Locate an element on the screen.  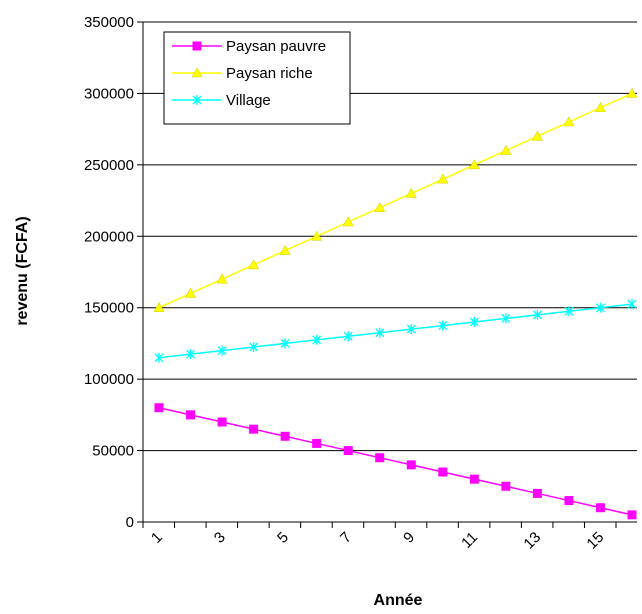
legend-item-paysan-pauvre: Paysan pauvre is located at coordinates (249, 46).